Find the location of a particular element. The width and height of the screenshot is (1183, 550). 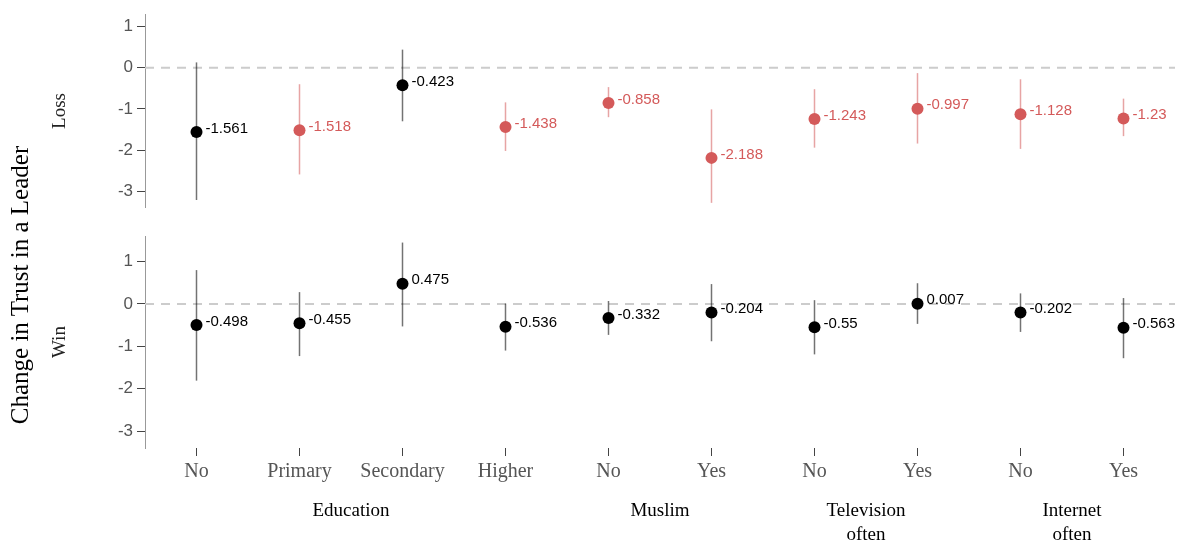

data-label: -1.243 is located at coordinates (845, 114).